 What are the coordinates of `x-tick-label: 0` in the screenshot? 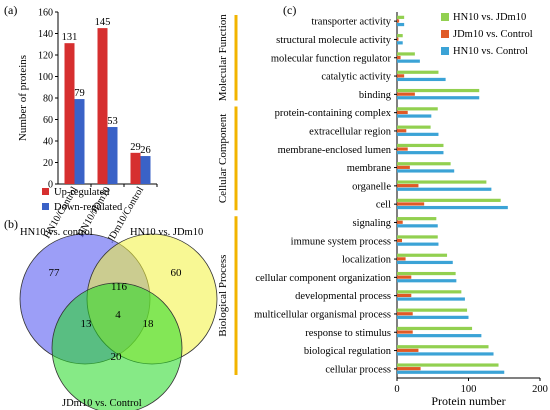 It's located at (396, 389).